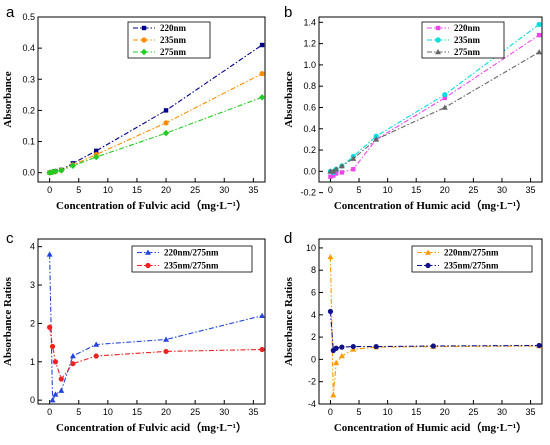 The height and width of the screenshot is (445, 550). I want to click on y-tick-label: 4, so click(32, 247).